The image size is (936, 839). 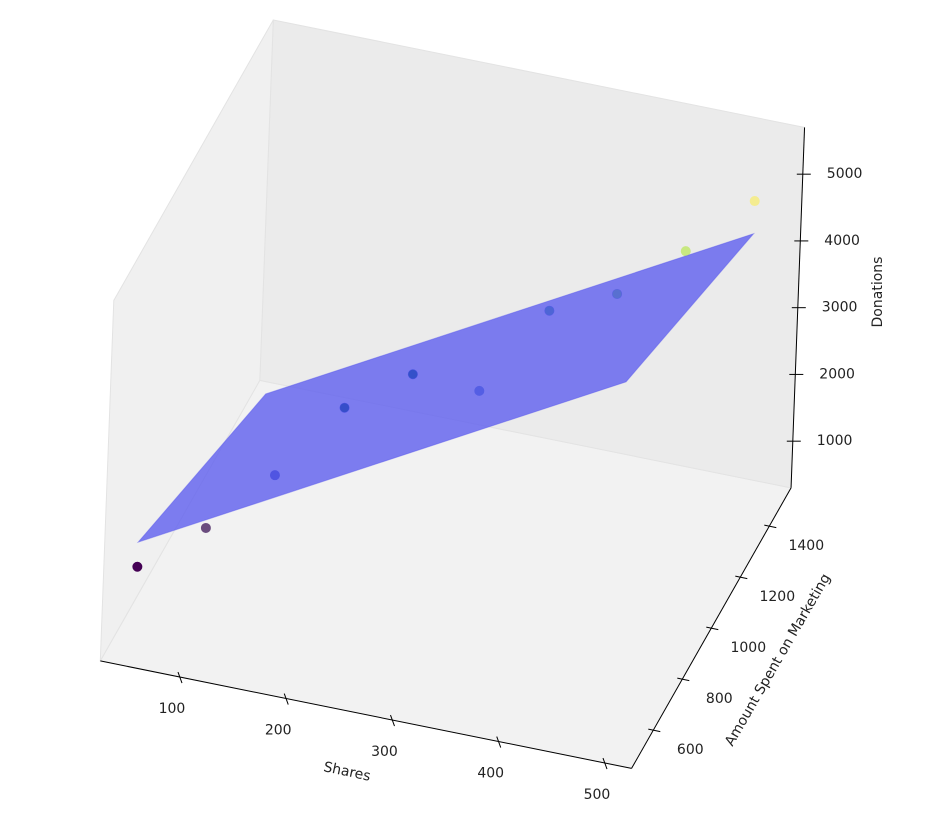 I want to click on y-tick-label: 800, so click(x=719, y=699).